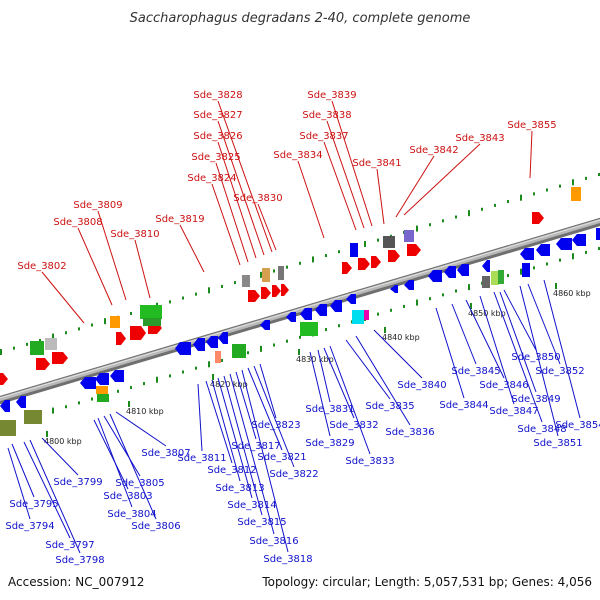  Describe the element at coordinates (475, 371) in the screenshot. I see `gene-label-lower: Sde_3845` at that location.